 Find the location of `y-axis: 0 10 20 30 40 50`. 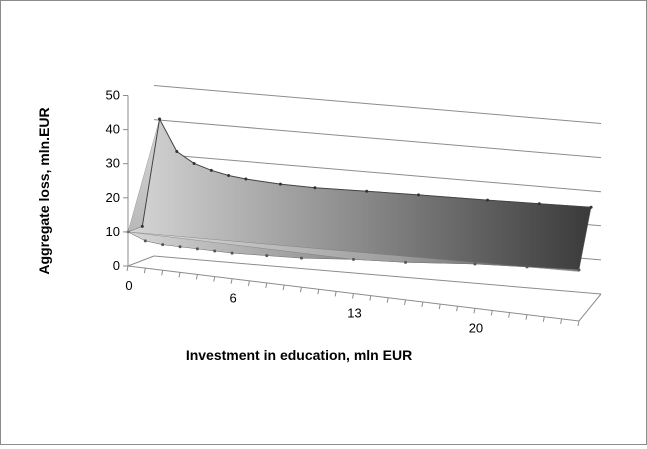

y-axis: 0 10 20 30 40 50 is located at coordinates (117, 180).